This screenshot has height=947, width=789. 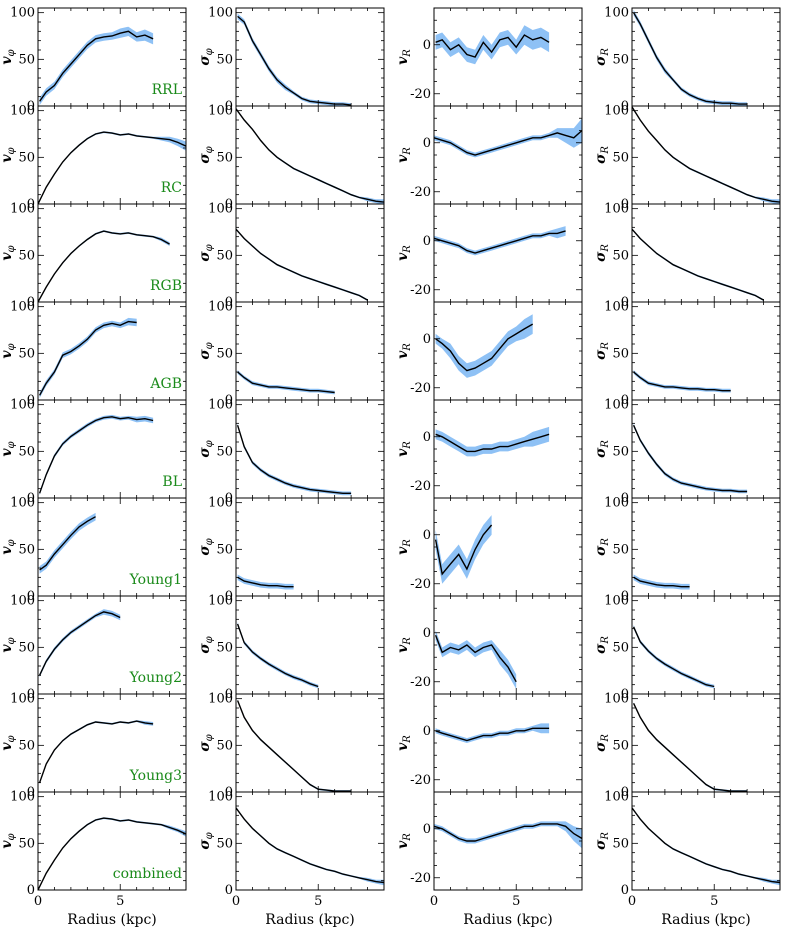 What do you see at coordinates (661, 582) in the screenshot?
I see `series-line-Young1-sR` at bounding box center [661, 582].